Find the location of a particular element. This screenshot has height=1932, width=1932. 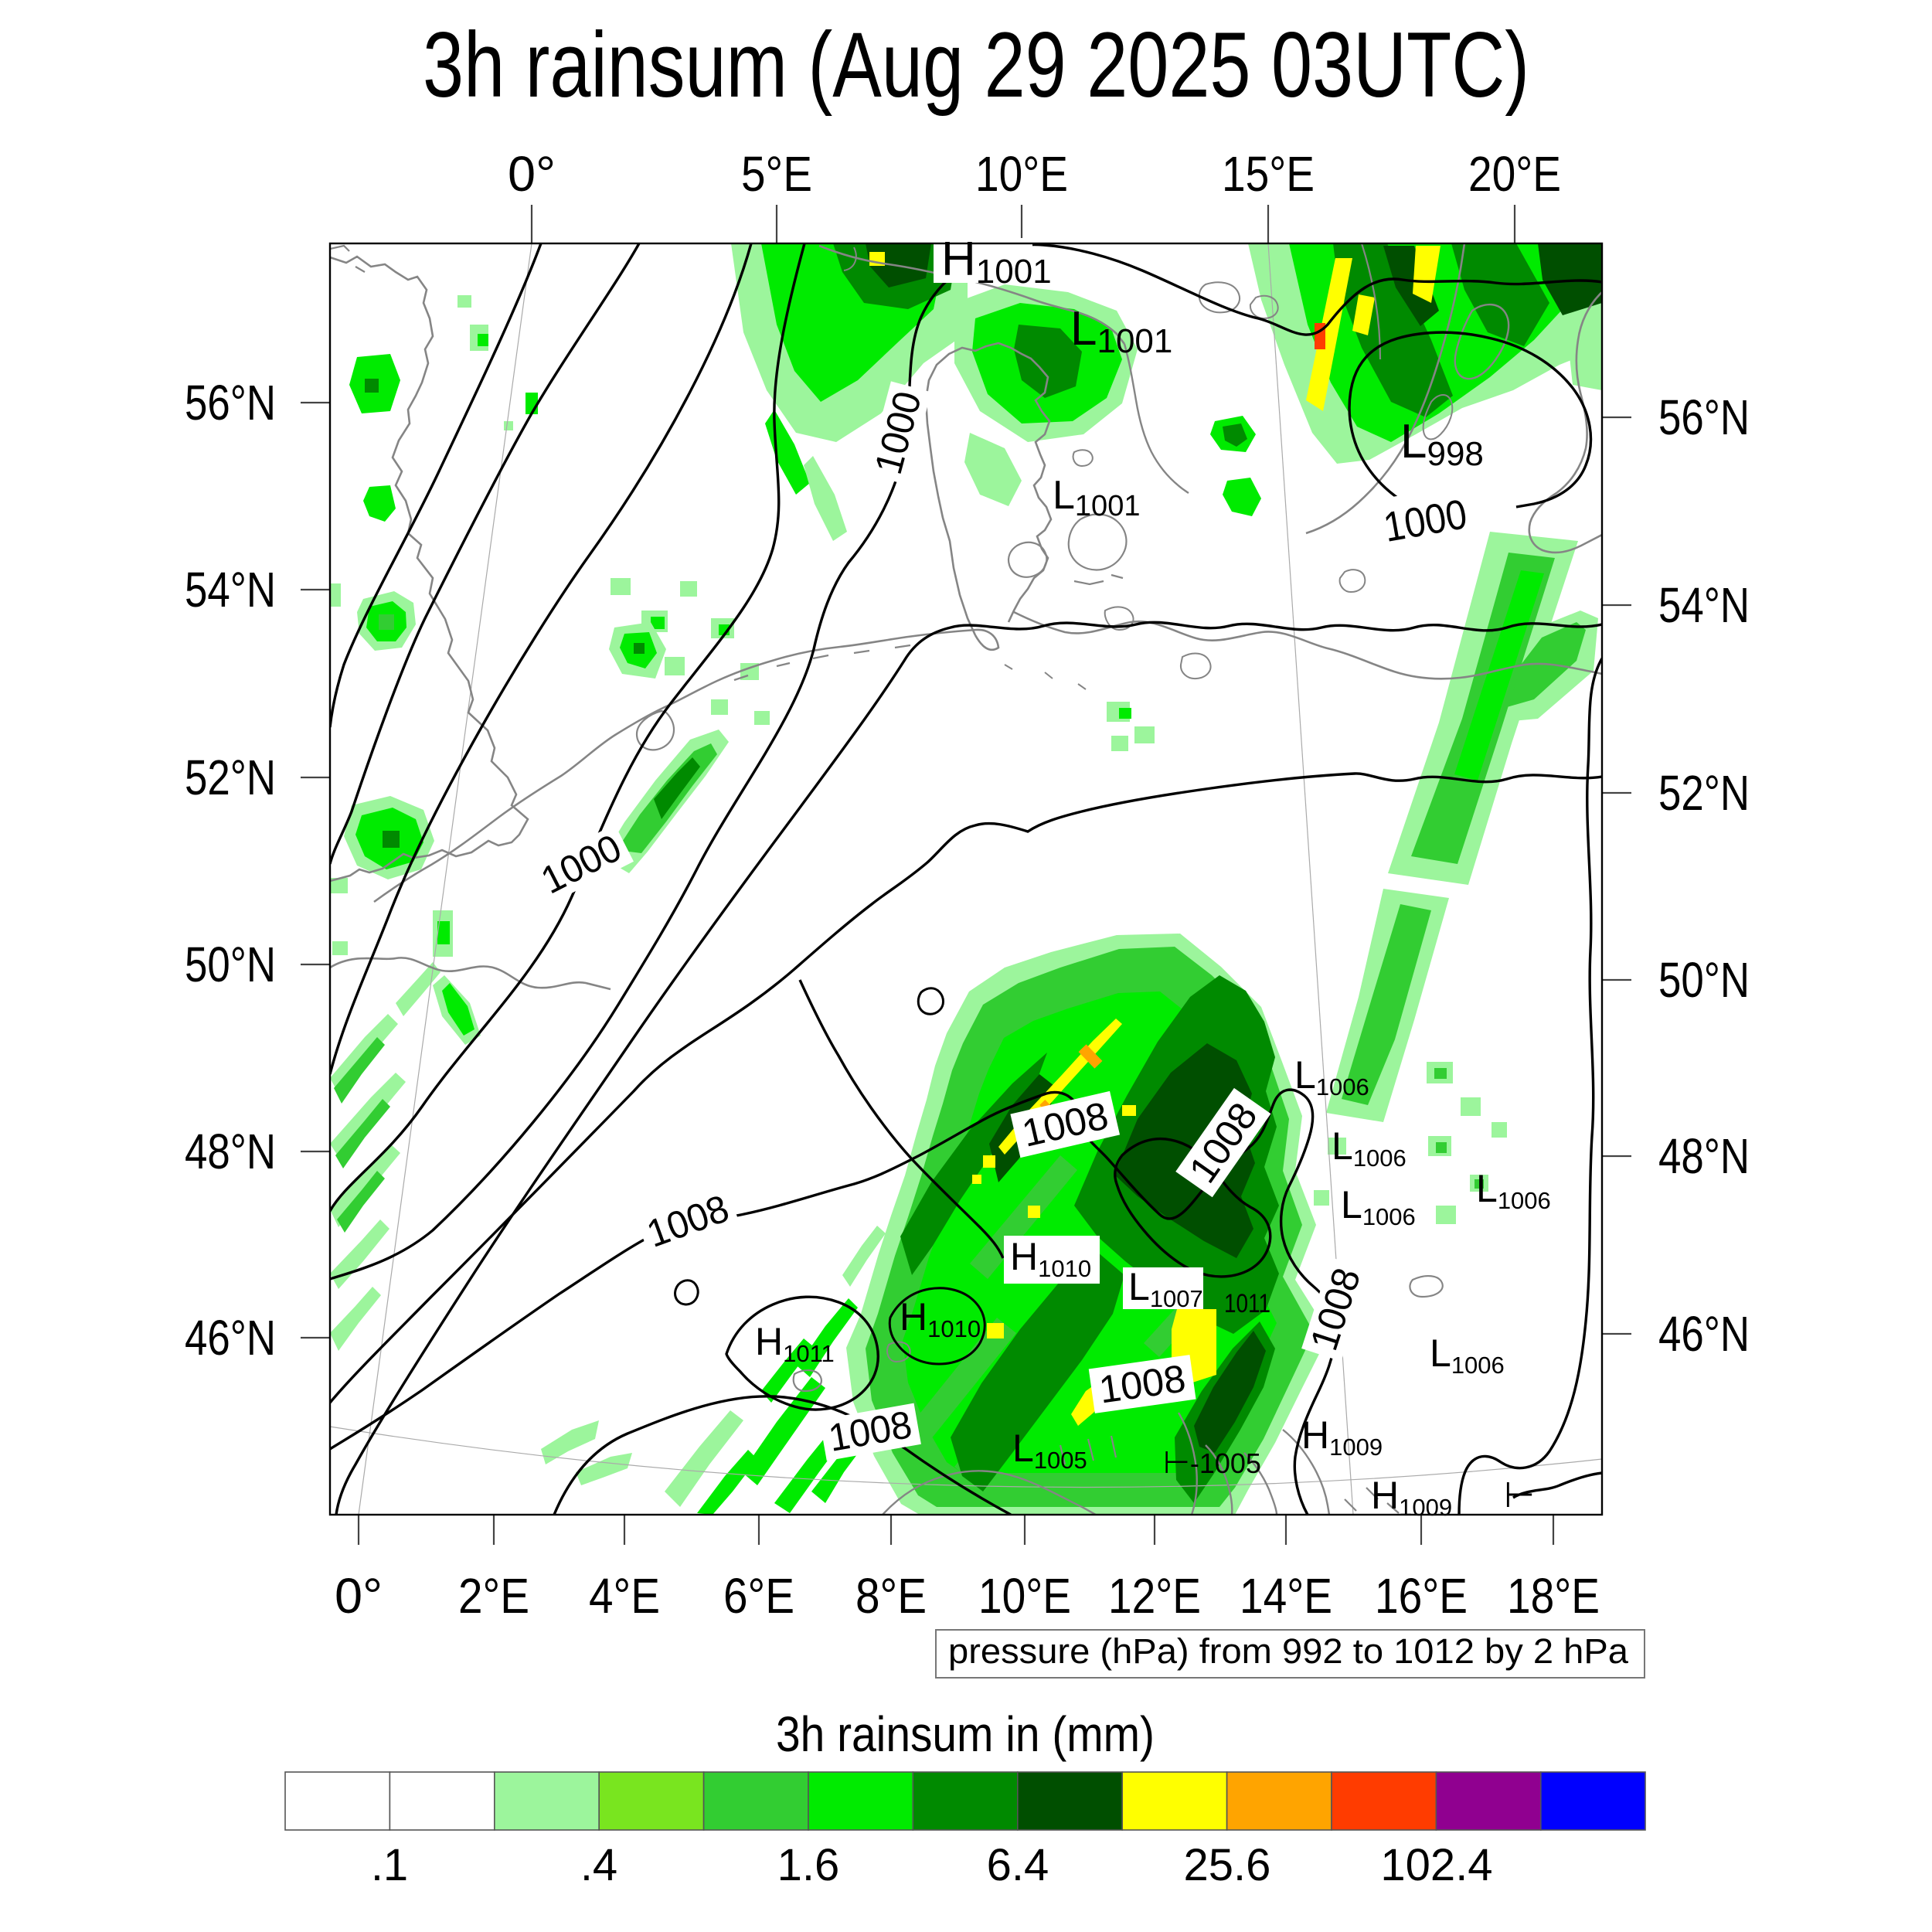

svg-text: H1011 is located at coordinates (795, 1343).